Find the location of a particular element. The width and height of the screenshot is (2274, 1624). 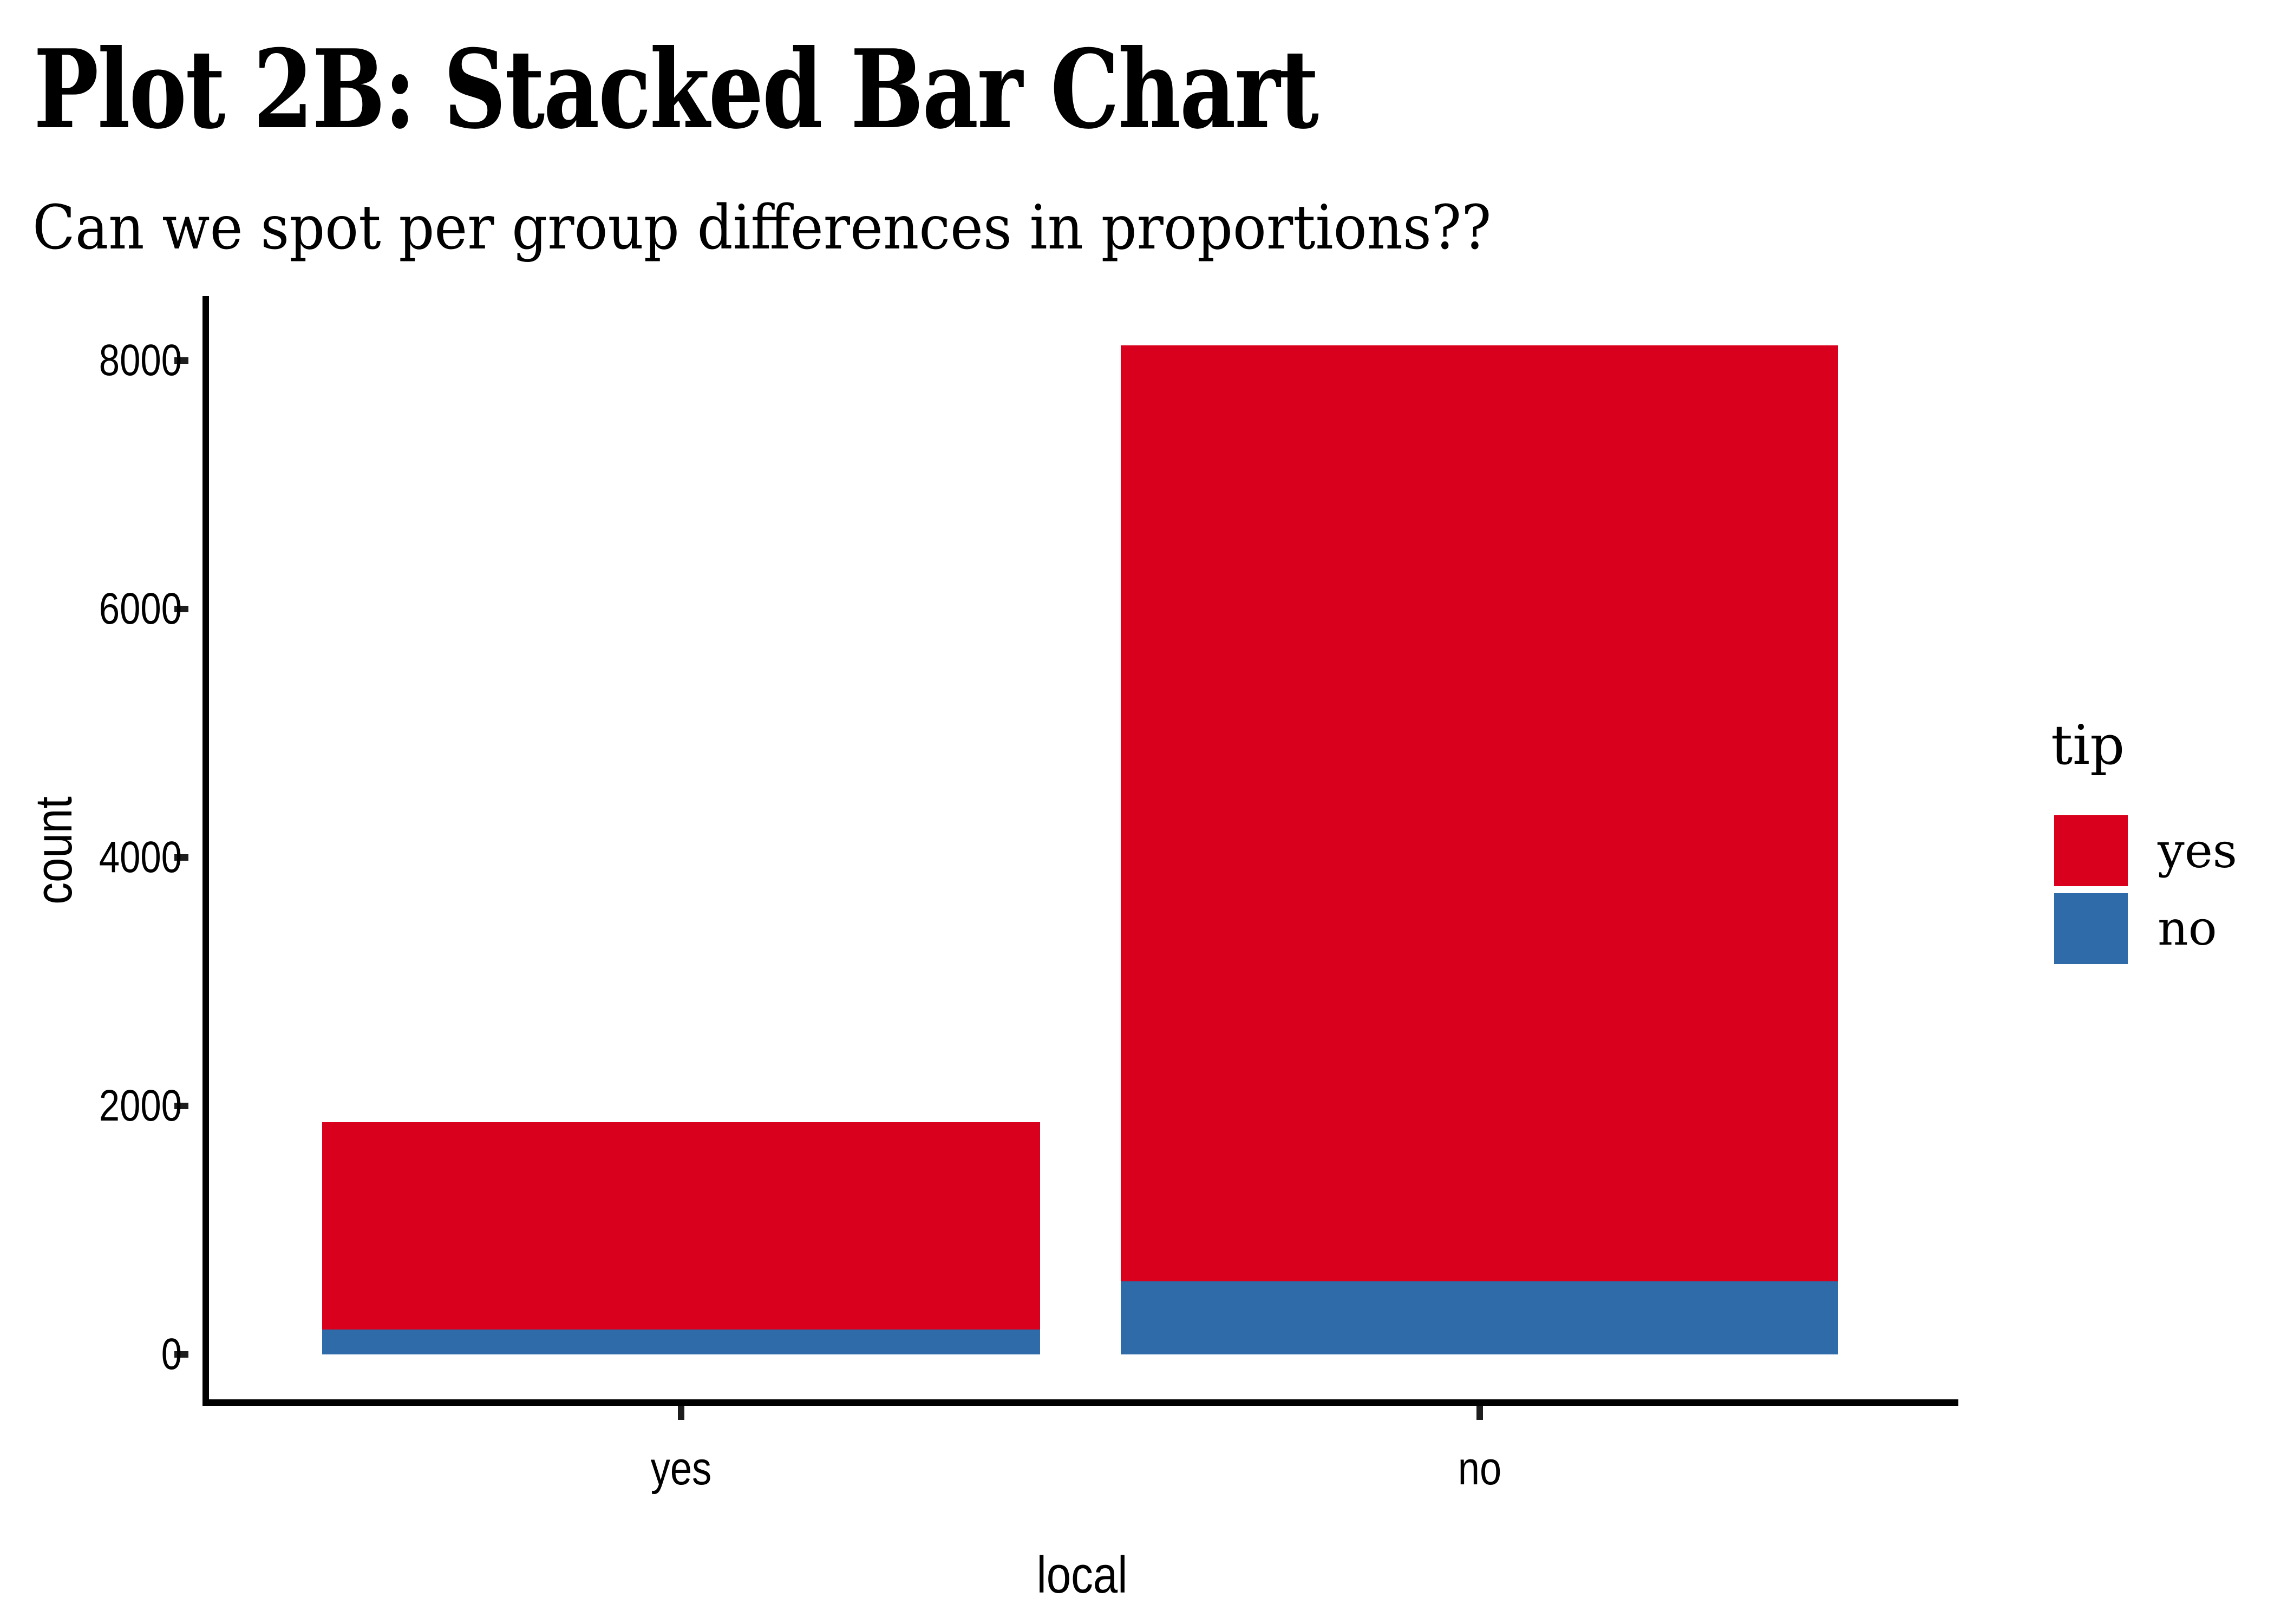

legend-title: tip is located at coordinates (2088, 745).